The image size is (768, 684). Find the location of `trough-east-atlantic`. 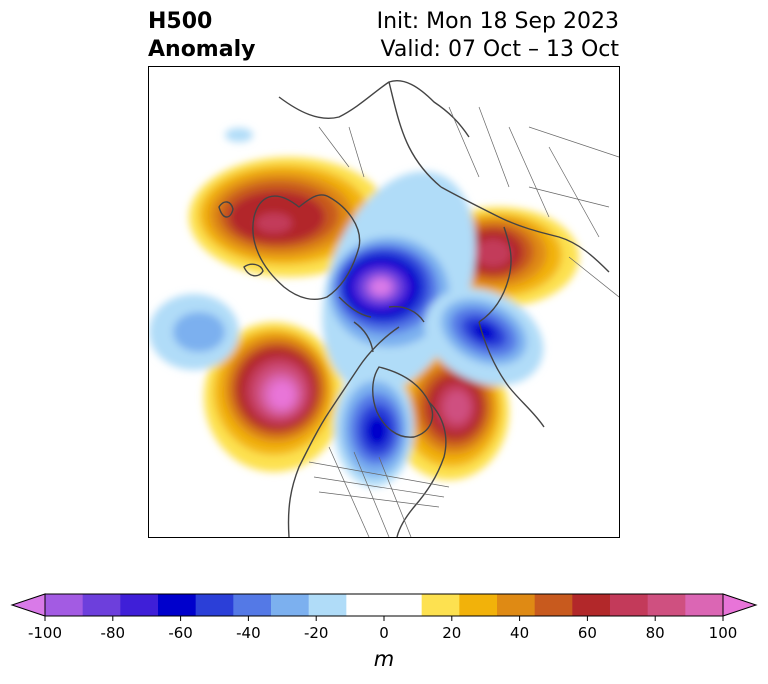

trough-east-atlantic is located at coordinates (194, 332).